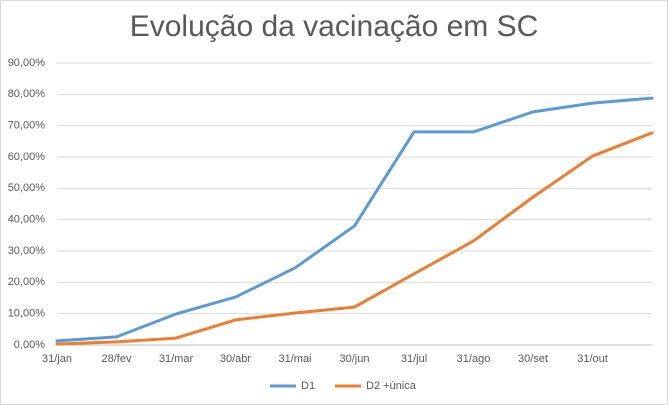 The height and width of the screenshot is (405, 668). I want to click on x-tick-label: 31/mai, so click(294, 359).